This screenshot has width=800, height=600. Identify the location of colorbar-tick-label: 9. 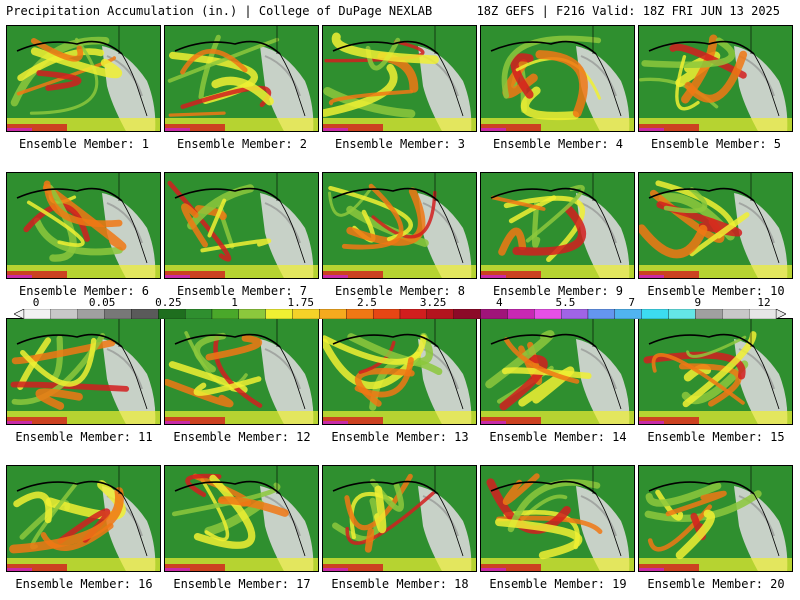
(698, 302).